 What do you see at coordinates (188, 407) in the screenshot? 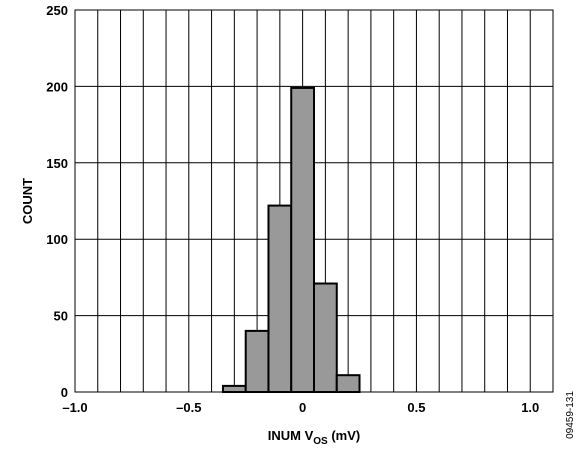
I see `x-tick-label: –0.5` at bounding box center [188, 407].